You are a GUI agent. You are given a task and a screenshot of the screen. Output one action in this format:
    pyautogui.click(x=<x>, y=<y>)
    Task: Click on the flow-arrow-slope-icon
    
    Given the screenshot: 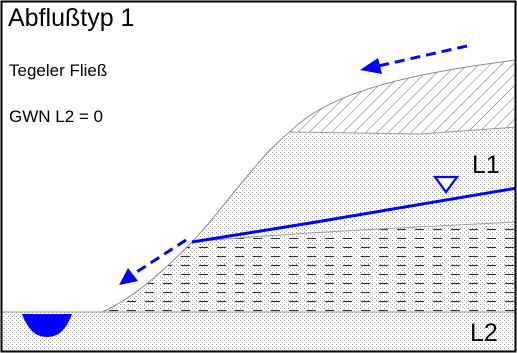 What is the action you would take?
    pyautogui.click(x=153, y=261)
    